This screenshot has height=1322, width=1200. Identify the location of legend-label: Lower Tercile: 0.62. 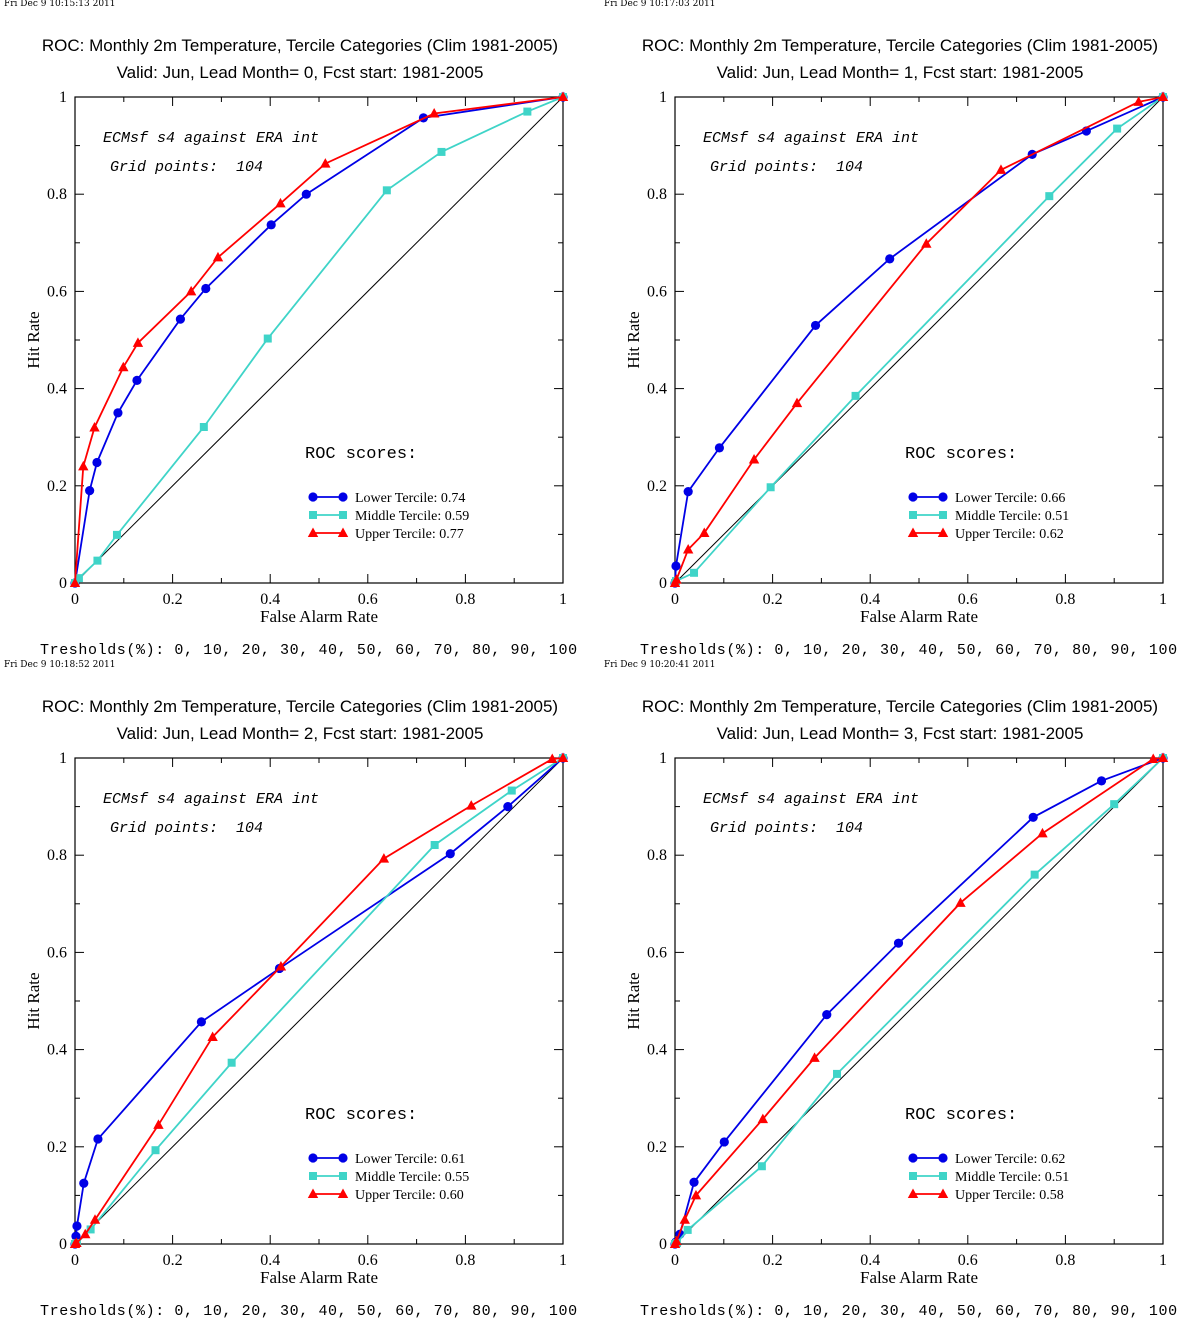
(1010, 1159).